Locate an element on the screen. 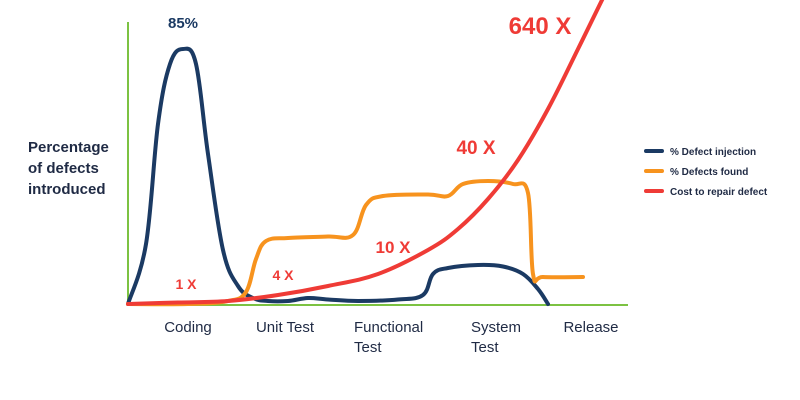 The width and height of the screenshot is (800, 400). annotation-10x-label: 10 X is located at coordinates (394, 247).